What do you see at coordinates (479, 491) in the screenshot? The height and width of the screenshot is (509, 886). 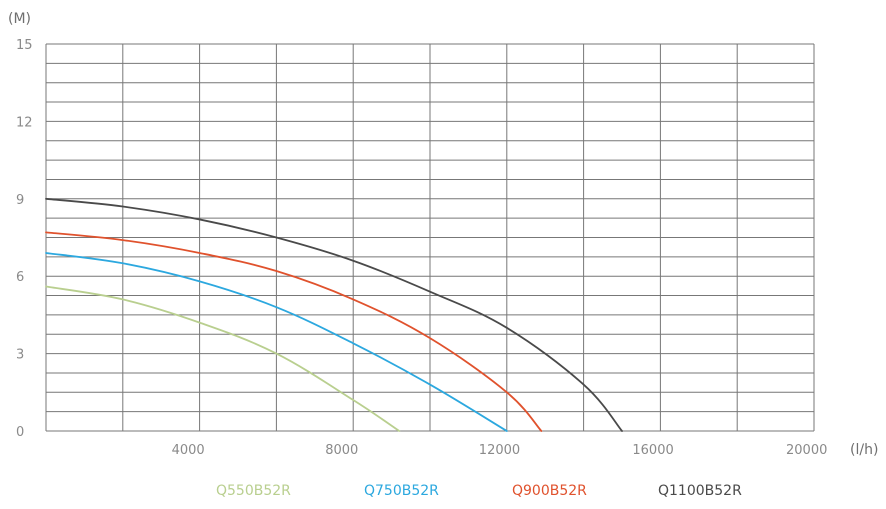 I see `legend-layer: Q550B52R Q750B52R Q900B52R Q1100B52R` at bounding box center [479, 491].